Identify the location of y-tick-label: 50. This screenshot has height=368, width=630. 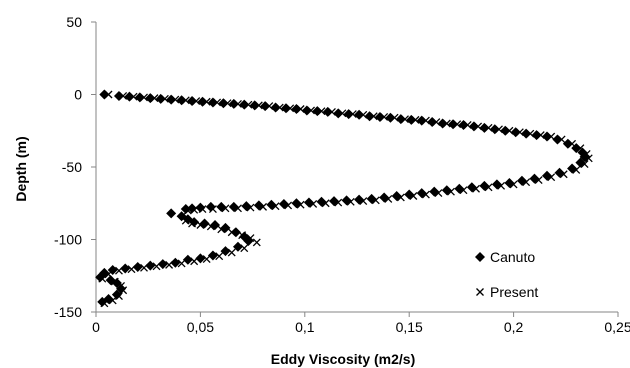
(74, 22).